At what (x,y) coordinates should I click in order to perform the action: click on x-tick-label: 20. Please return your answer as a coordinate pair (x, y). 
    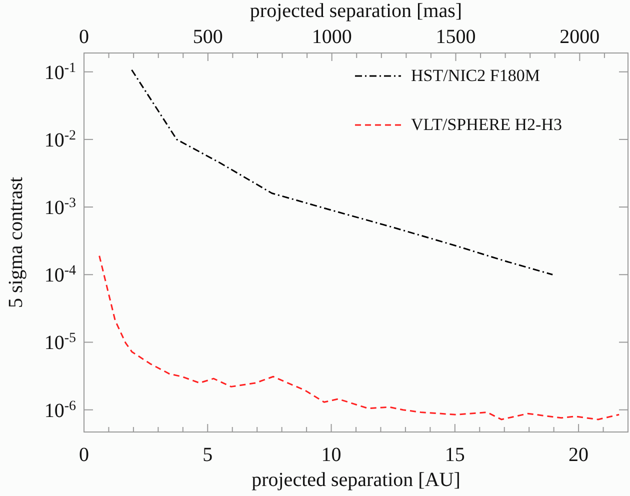
    Looking at the image, I should click on (578, 455).